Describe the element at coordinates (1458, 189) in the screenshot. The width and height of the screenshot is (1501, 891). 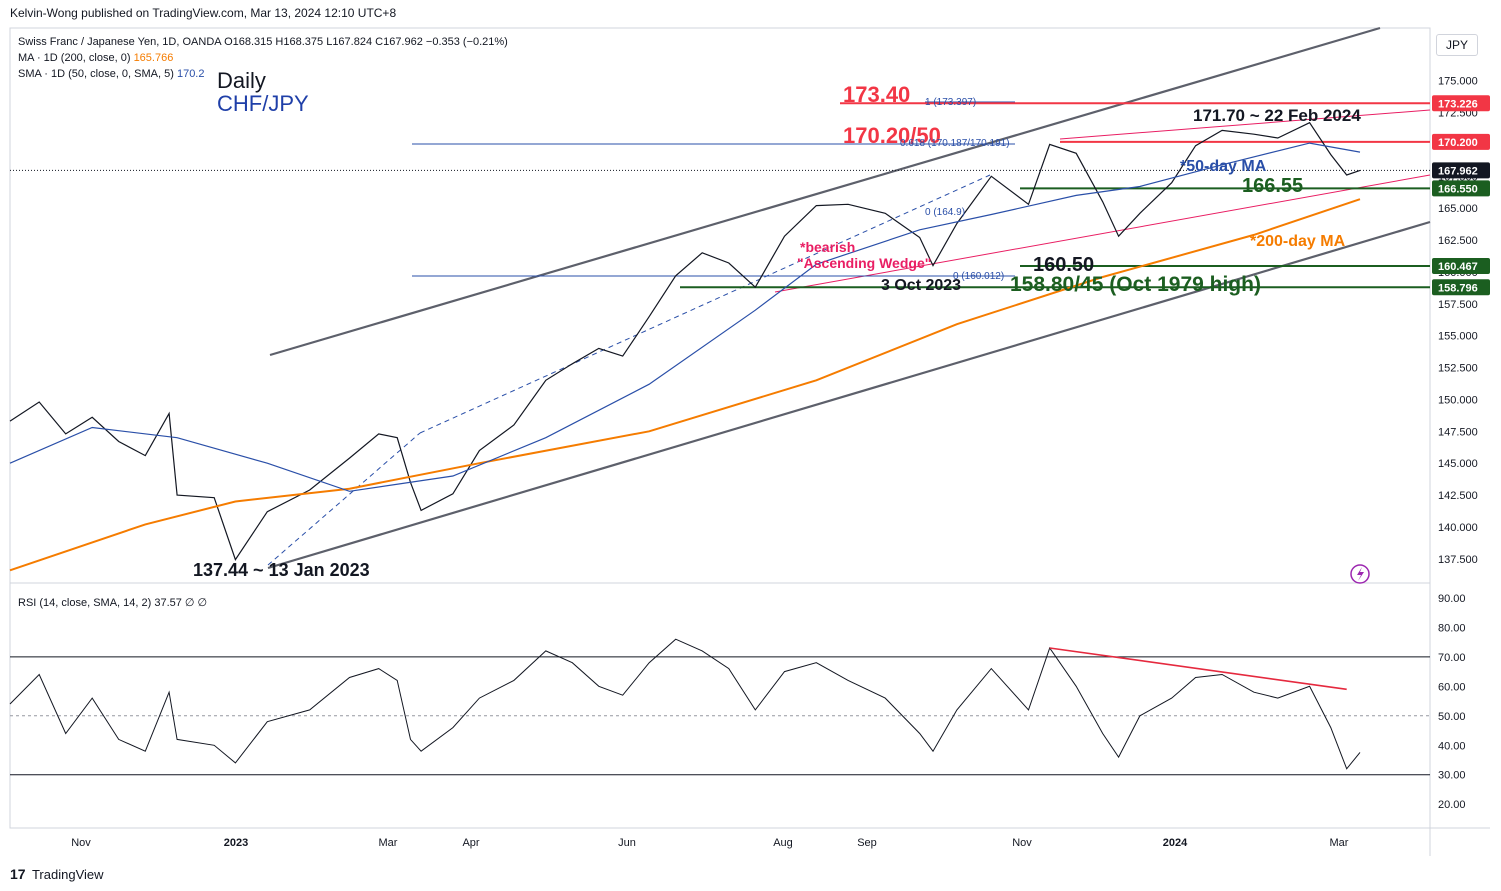
I see `price-tag-label-166-550: 166.550` at that location.